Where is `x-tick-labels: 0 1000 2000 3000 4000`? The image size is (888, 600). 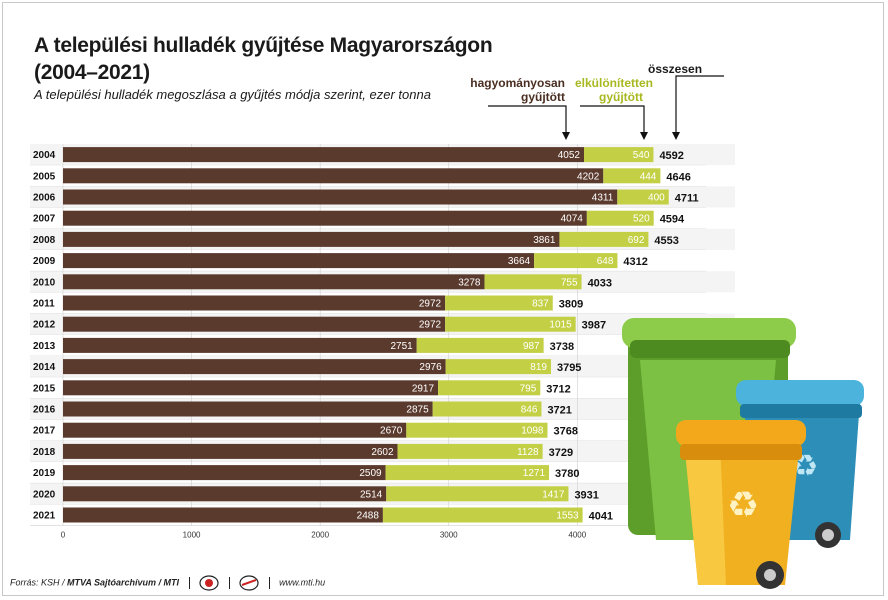 x-tick-labels: 0 1000 2000 3000 4000 is located at coordinates (324, 535).